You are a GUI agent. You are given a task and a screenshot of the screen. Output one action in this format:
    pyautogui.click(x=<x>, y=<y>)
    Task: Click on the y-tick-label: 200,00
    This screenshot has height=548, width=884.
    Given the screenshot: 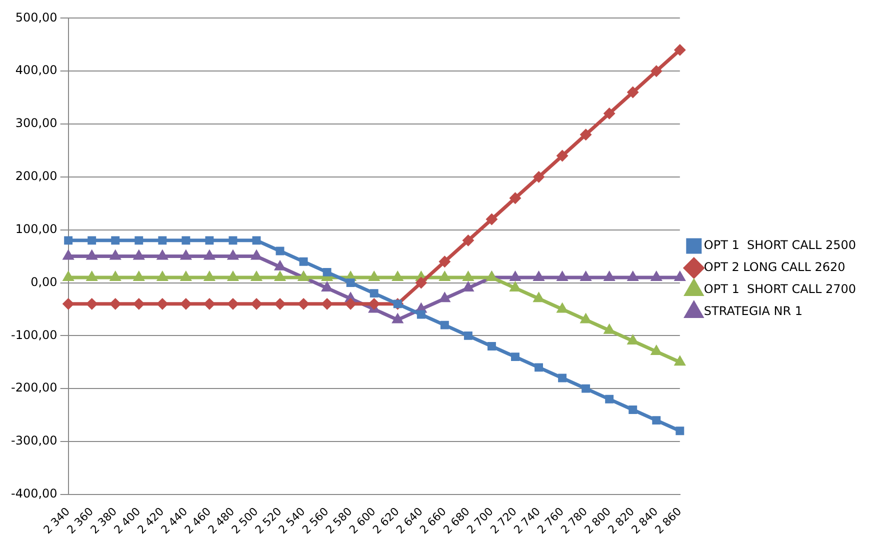 What is the action you would take?
    pyautogui.click(x=36, y=176)
    